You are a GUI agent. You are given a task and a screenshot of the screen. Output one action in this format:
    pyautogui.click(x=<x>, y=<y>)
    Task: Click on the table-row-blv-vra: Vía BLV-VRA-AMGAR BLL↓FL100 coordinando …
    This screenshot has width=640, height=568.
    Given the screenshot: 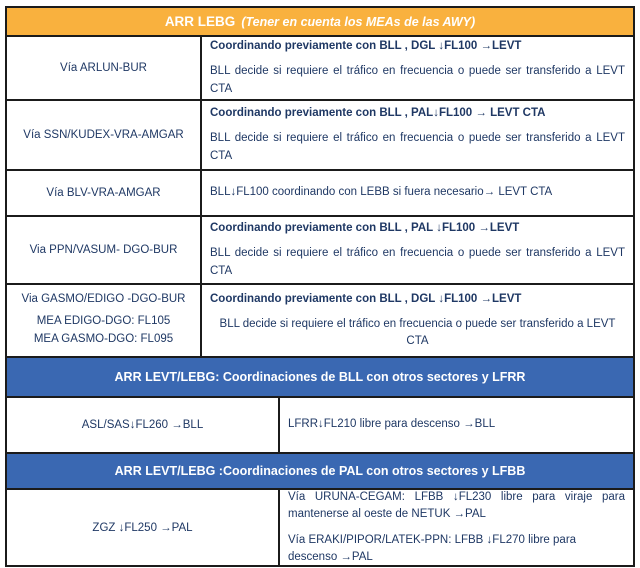 What is the action you would take?
    pyautogui.click(x=320, y=192)
    